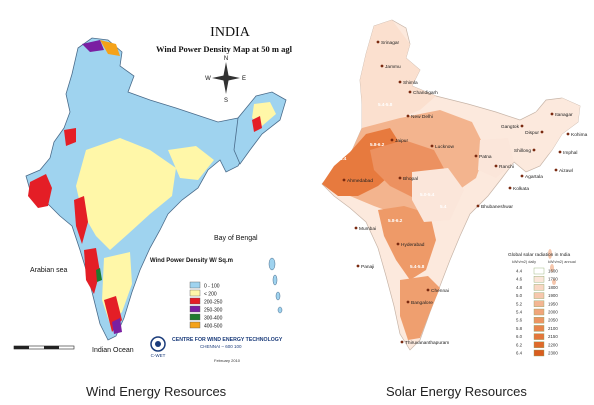 The image size is (594, 405). What do you see at coordinates (224, 49) in the screenshot?
I see `wind-map-subtitle: Wind Power Density Map at 50 m agl` at bounding box center [224, 49].